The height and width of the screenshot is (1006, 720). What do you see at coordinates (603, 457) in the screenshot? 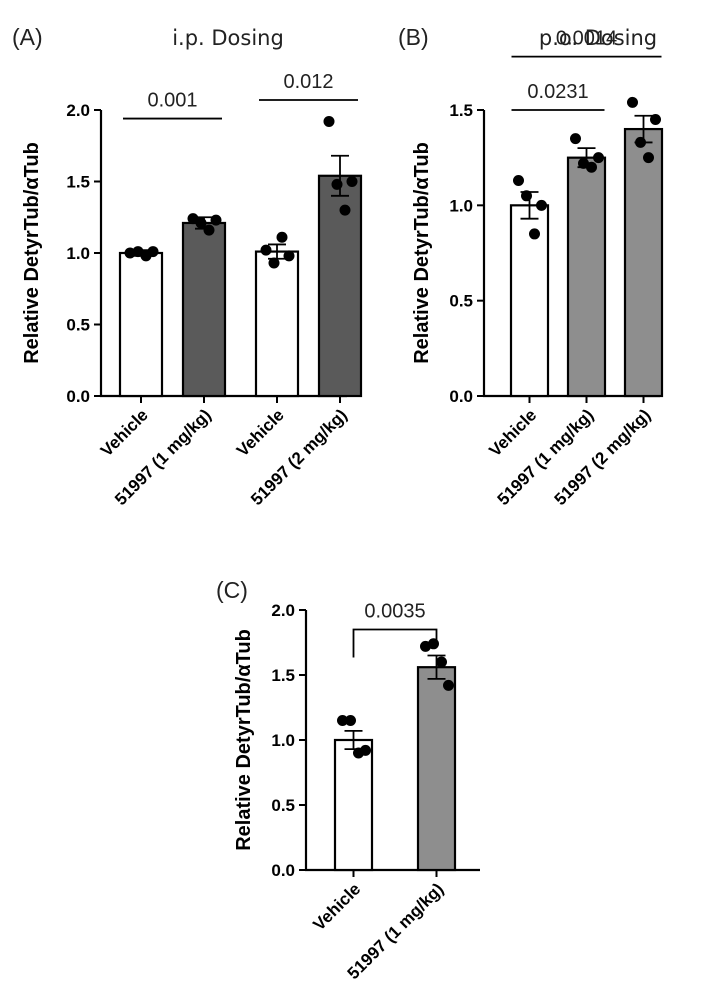
I see `x-tick-label: 51997 (2 mg/kg)` at bounding box center [603, 457].